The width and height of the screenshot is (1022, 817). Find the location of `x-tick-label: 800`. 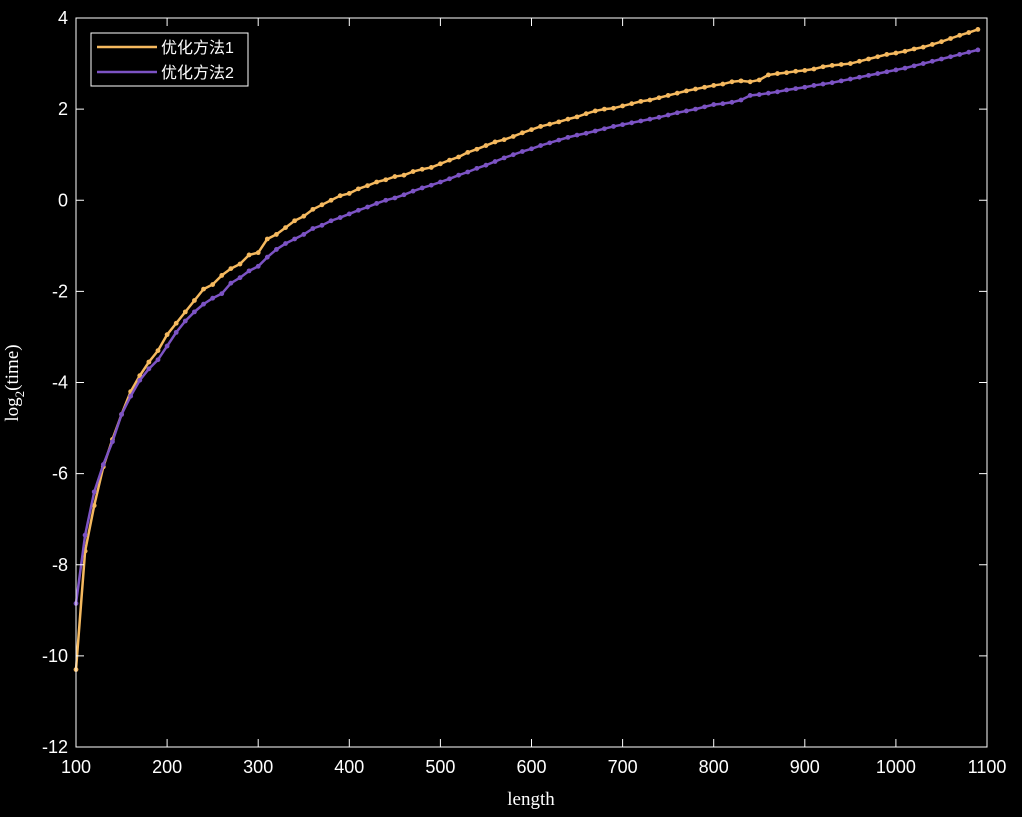

x-tick-label: 800 is located at coordinates (714, 767).